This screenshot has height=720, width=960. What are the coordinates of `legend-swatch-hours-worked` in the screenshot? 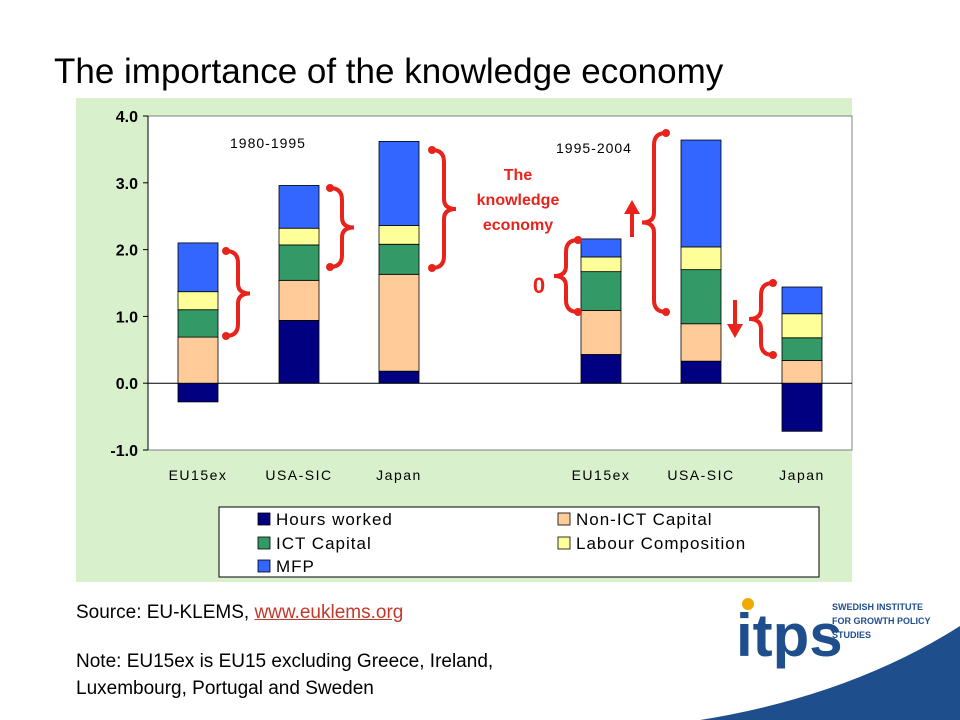 It's located at (264, 519).